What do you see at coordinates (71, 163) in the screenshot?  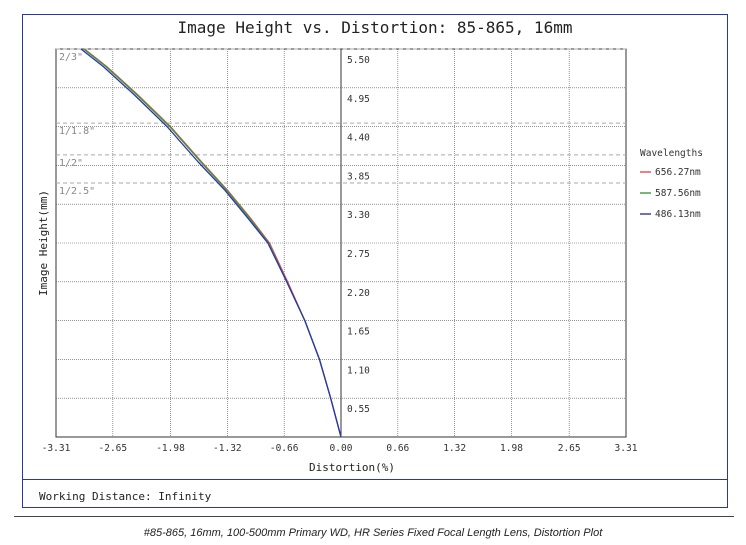 I see `sensor-format-label: 1/2"` at bounding box center [71, 163].